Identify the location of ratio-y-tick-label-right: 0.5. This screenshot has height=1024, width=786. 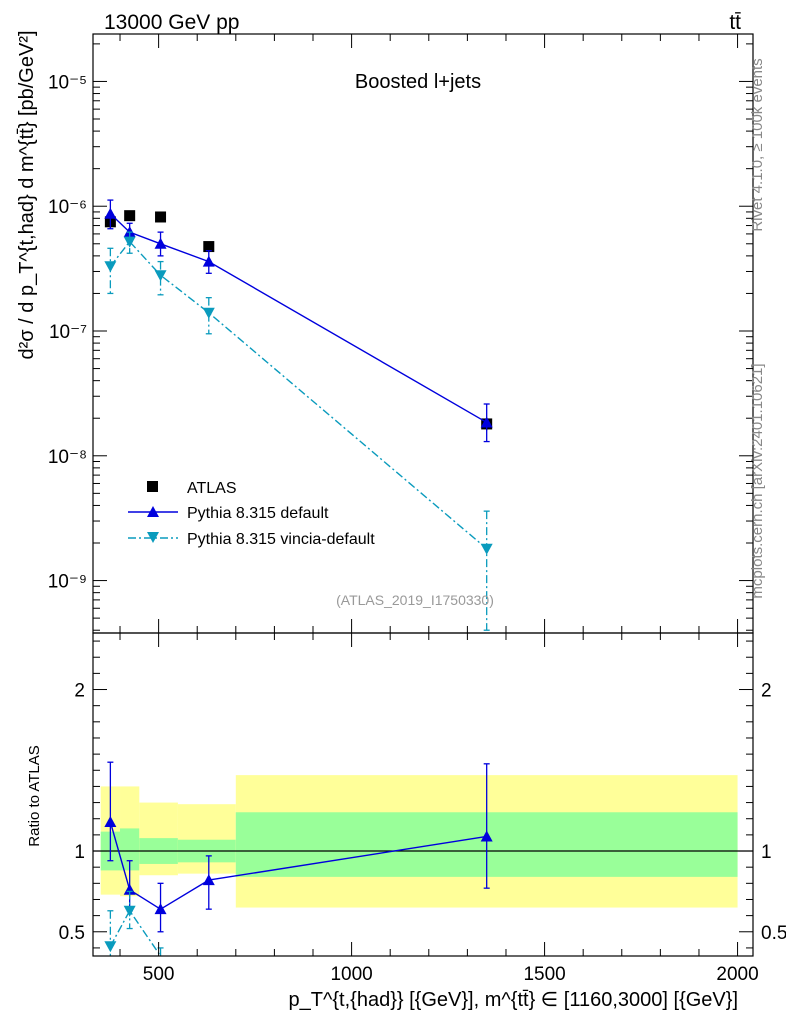
(773, 933).